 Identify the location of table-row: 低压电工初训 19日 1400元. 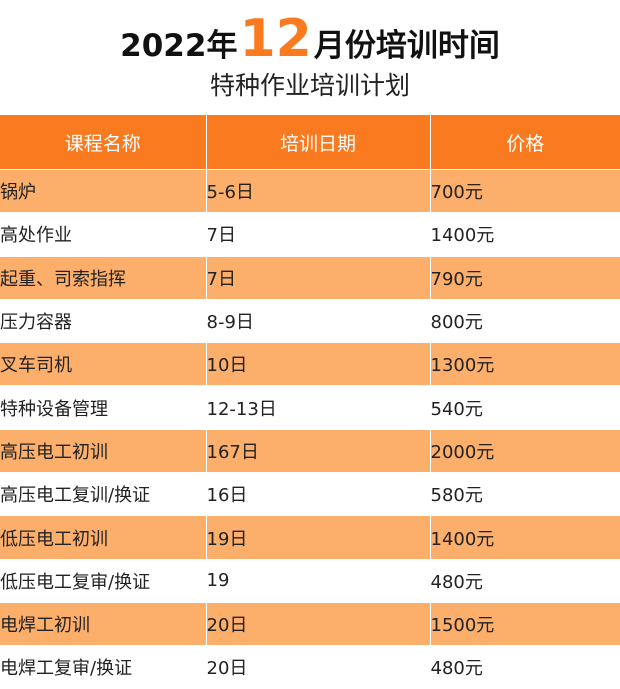
(310, 537).